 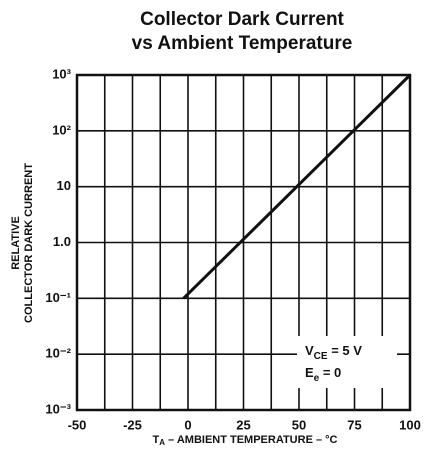 I want to click on y-tick-label: 10², so click(x=61, y=129).